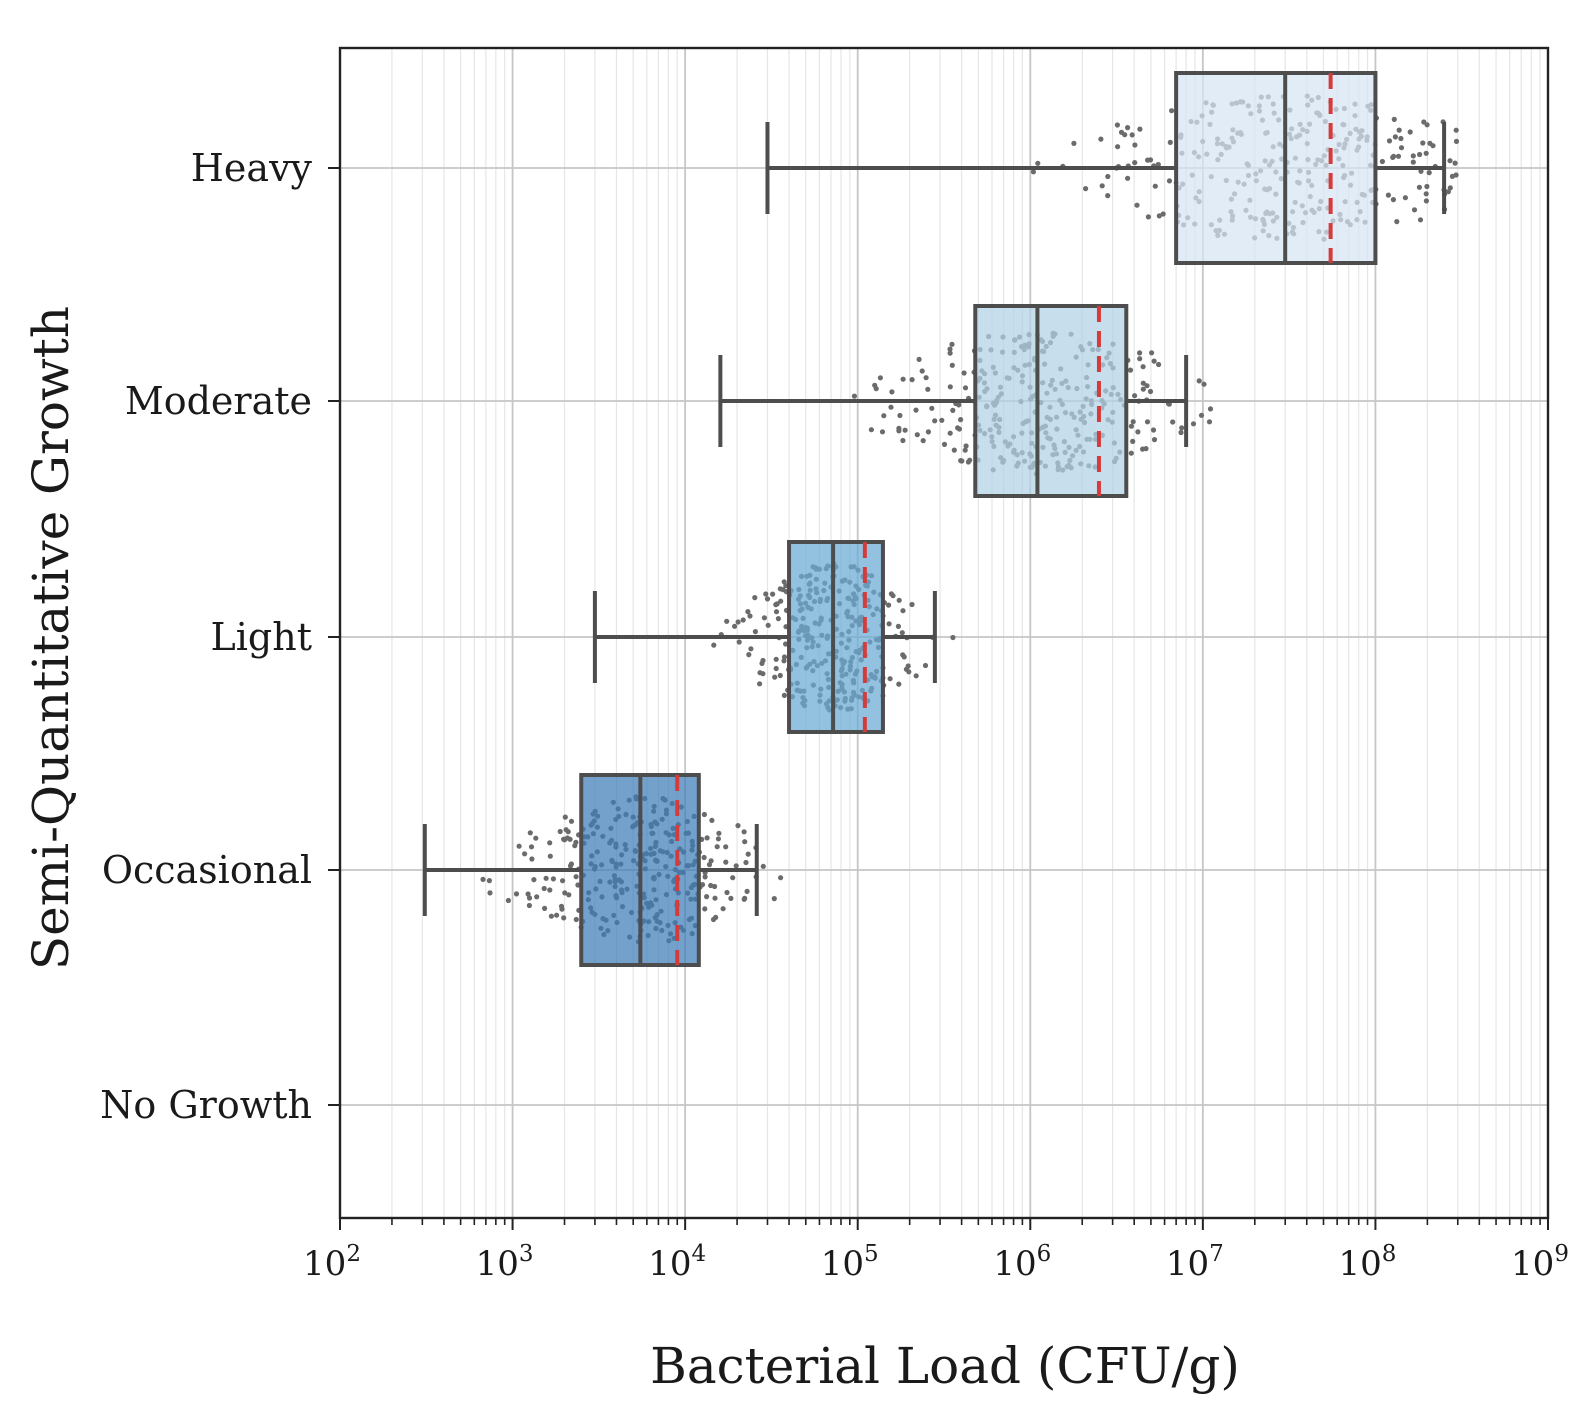  Describe the element at coordinates (1195, 1262) in the screenshot. I see `x-tick-label: 107` at that location.